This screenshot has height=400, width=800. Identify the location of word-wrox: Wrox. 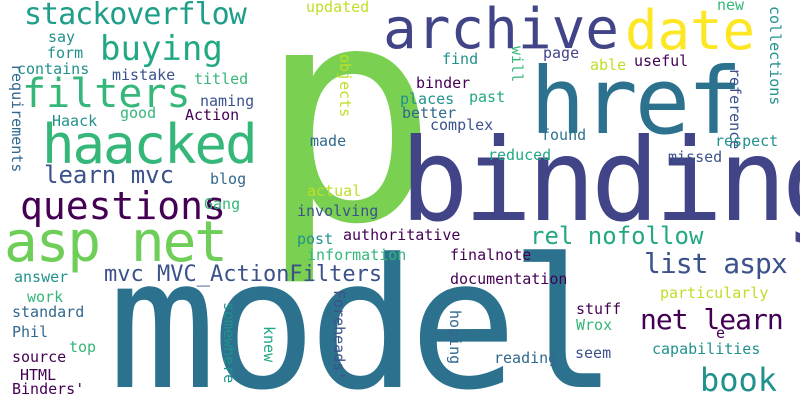
(594, 325).